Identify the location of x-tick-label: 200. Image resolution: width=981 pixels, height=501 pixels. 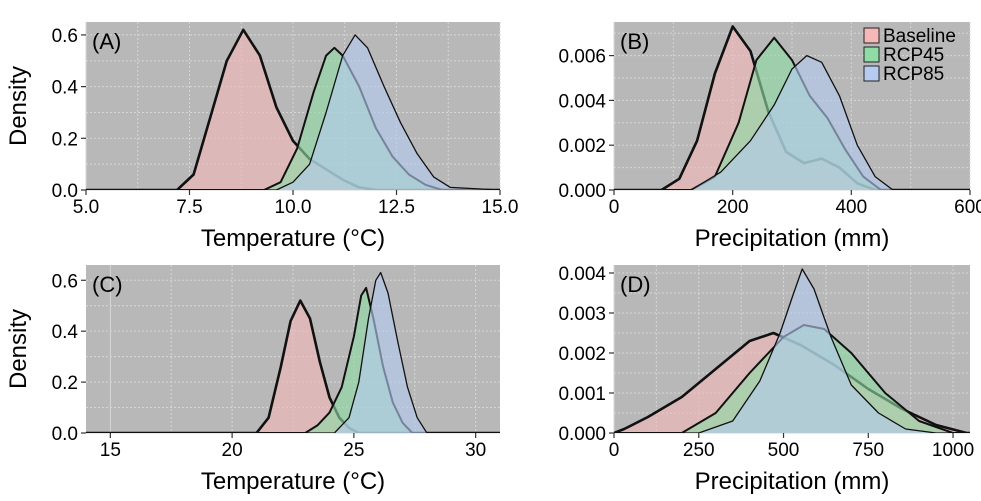
(733, 207).